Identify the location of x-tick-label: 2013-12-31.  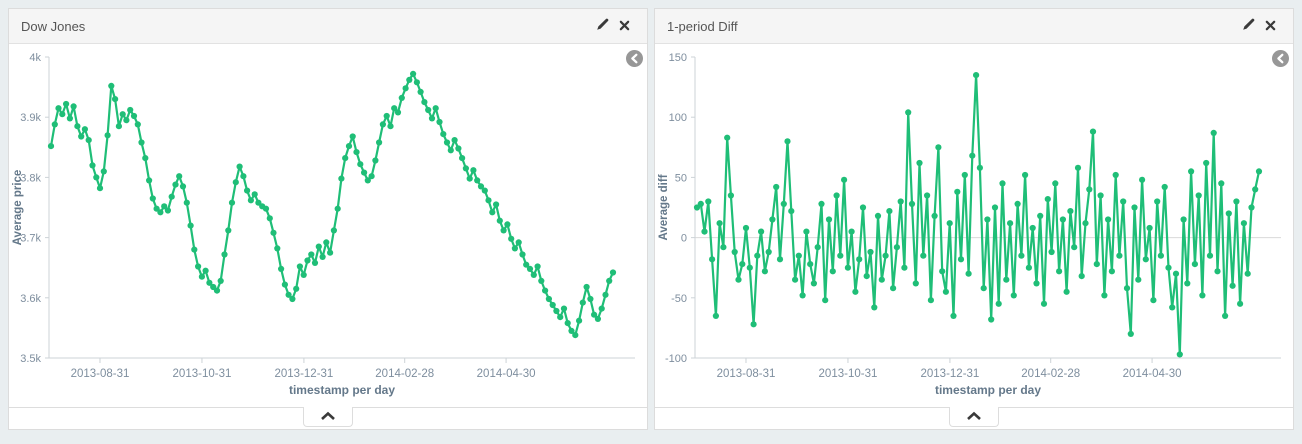
(949, 374).